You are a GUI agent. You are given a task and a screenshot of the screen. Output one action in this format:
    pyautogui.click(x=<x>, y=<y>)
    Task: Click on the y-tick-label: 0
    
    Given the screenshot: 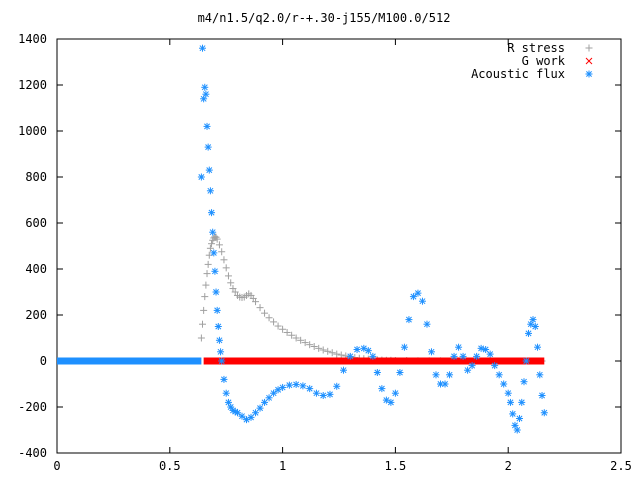 What is the action you would take?
    pyautogui.click(x=43, y=361)
    